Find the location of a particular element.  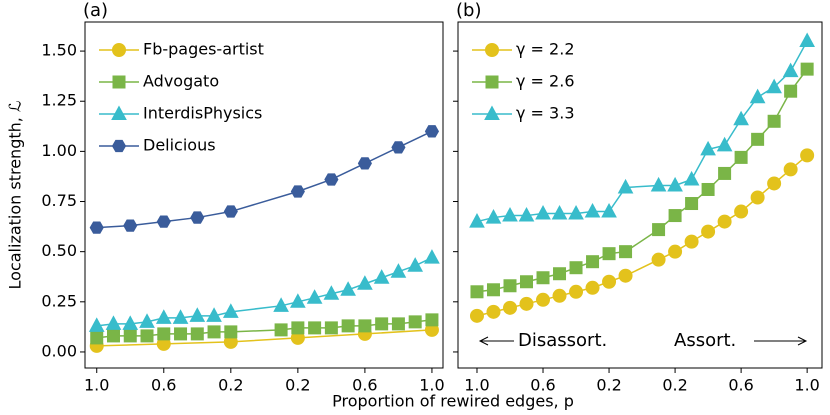

panel-label: (b) is located at coordinates (468, 10).